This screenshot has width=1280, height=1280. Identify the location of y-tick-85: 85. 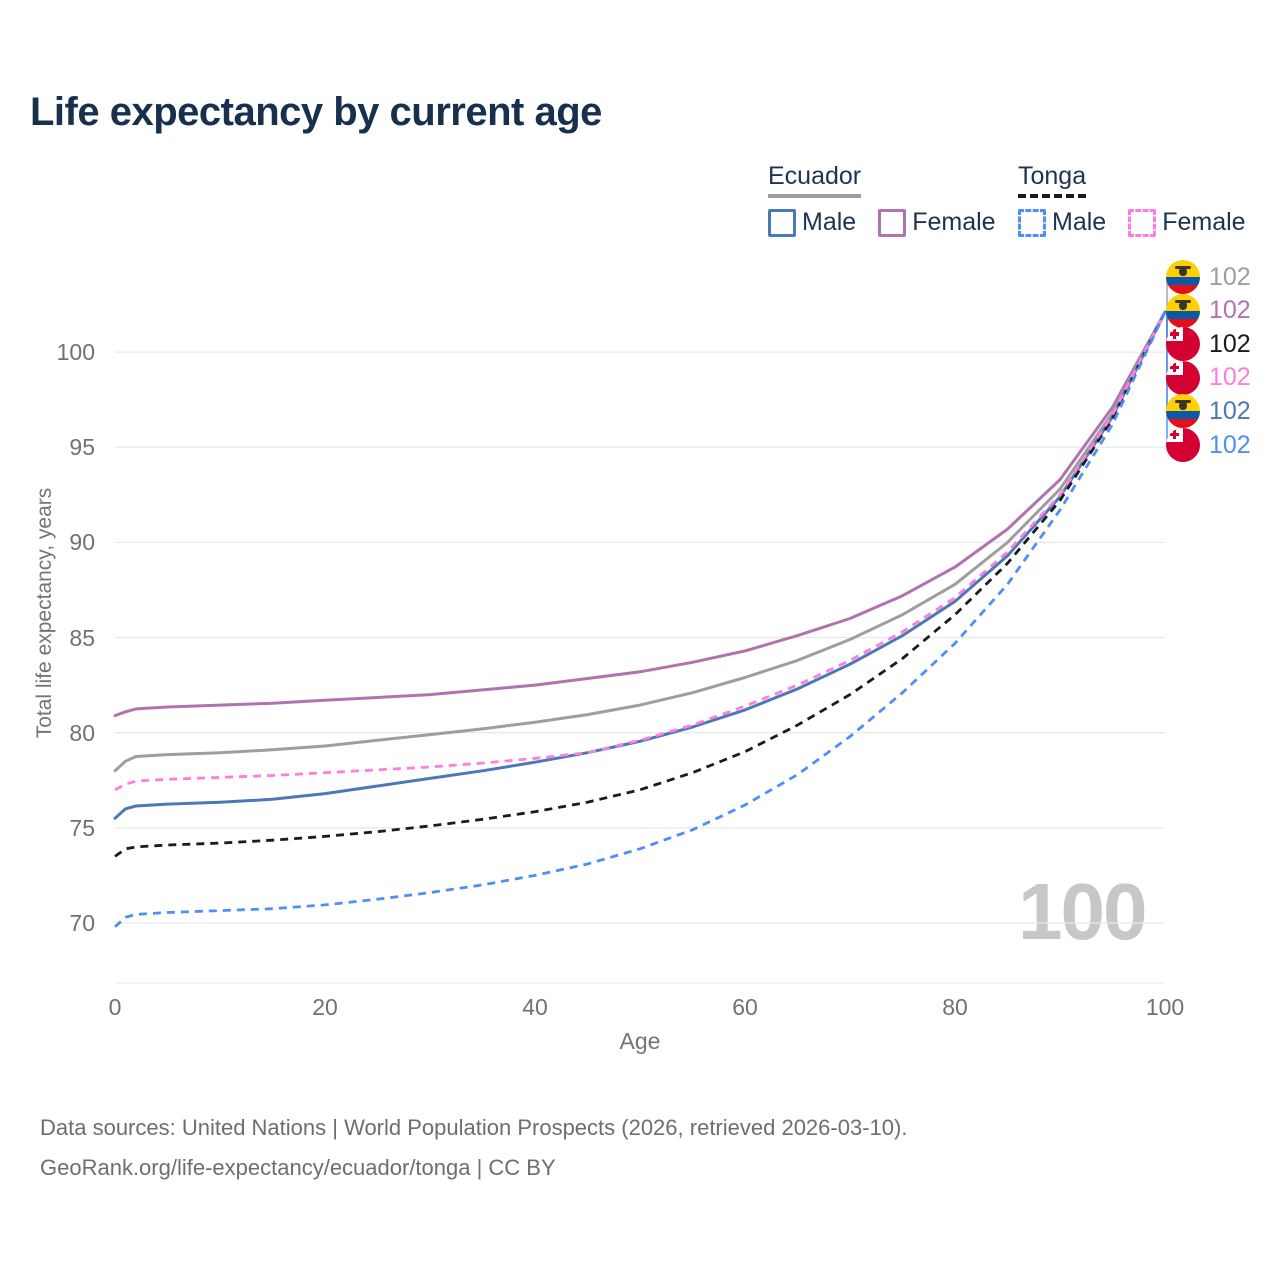
(82, 637).